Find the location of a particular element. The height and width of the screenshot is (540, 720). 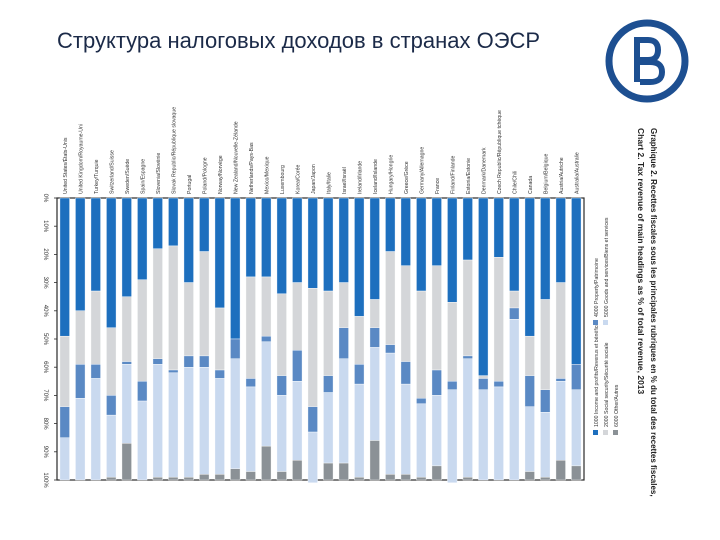

legend-swatch-property is located at coordinates (595, 322).